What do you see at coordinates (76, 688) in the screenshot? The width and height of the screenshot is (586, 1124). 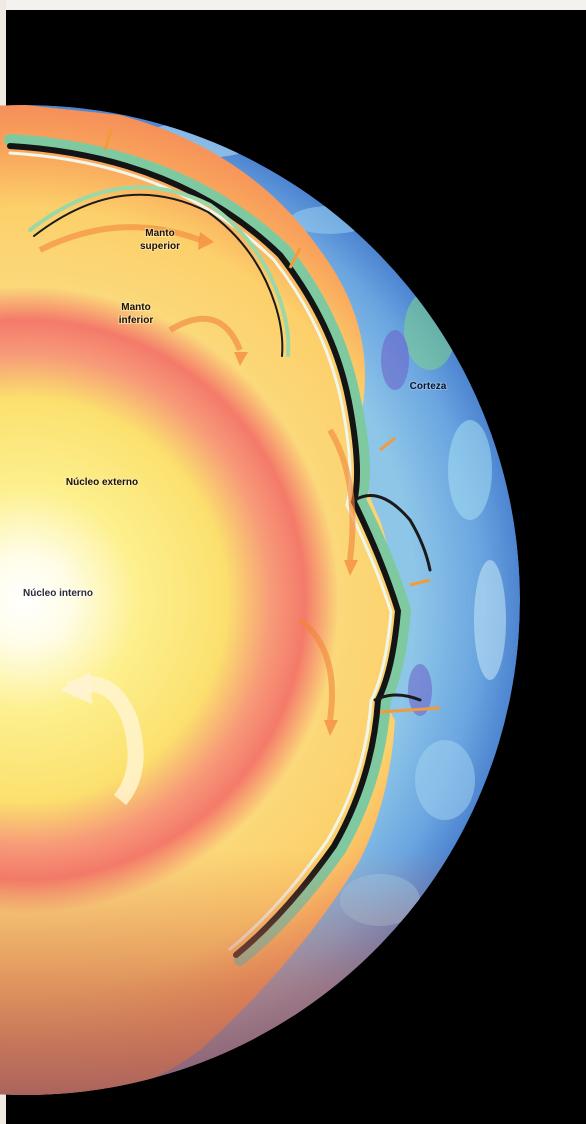 I see `upwelling-arrow-head` at bounding box center [76, 688].